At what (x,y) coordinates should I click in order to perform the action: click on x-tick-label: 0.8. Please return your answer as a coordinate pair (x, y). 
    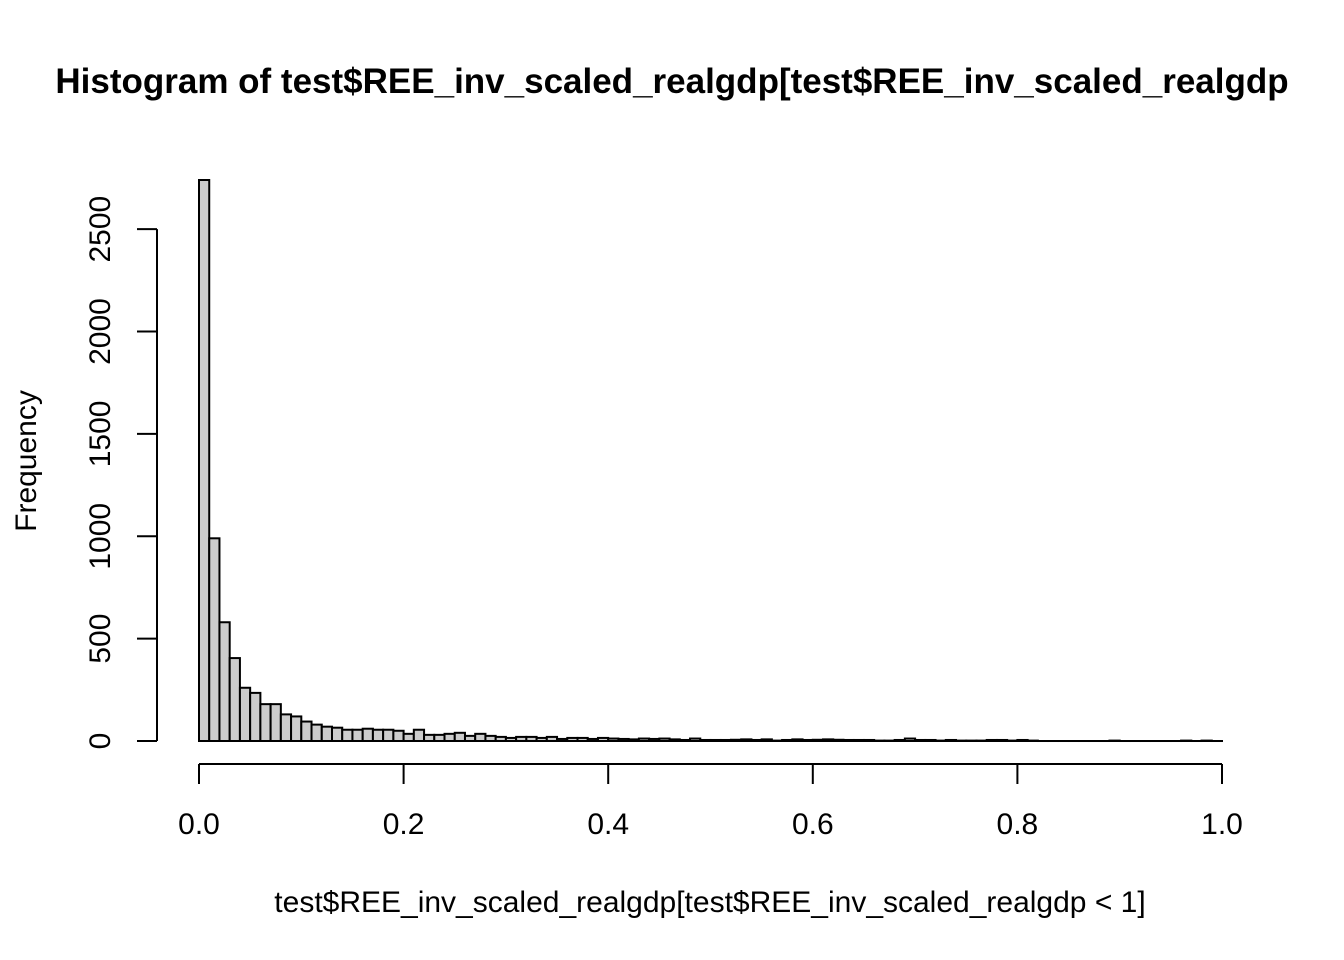
    Looking at the image, I should click on (1018, 824).